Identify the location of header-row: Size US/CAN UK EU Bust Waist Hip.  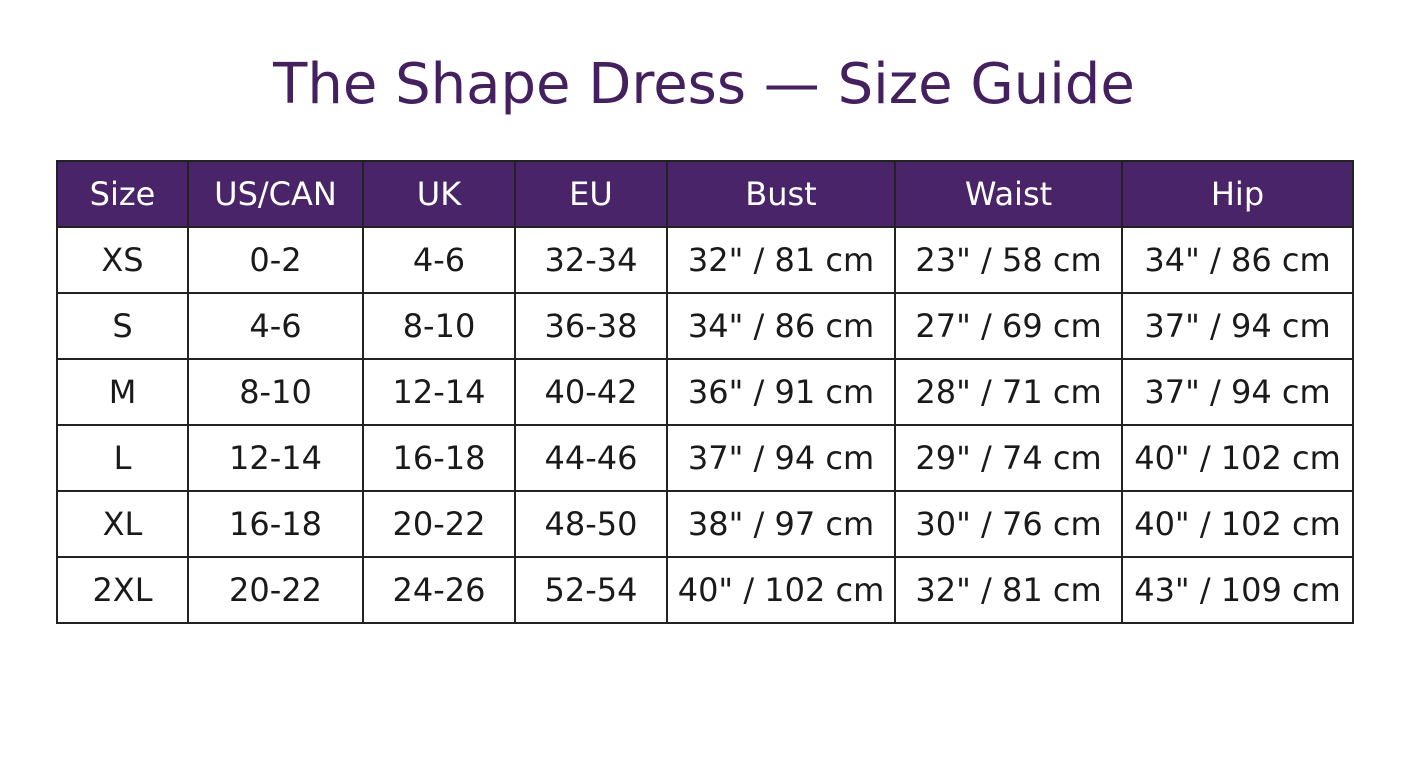
(705, 194).